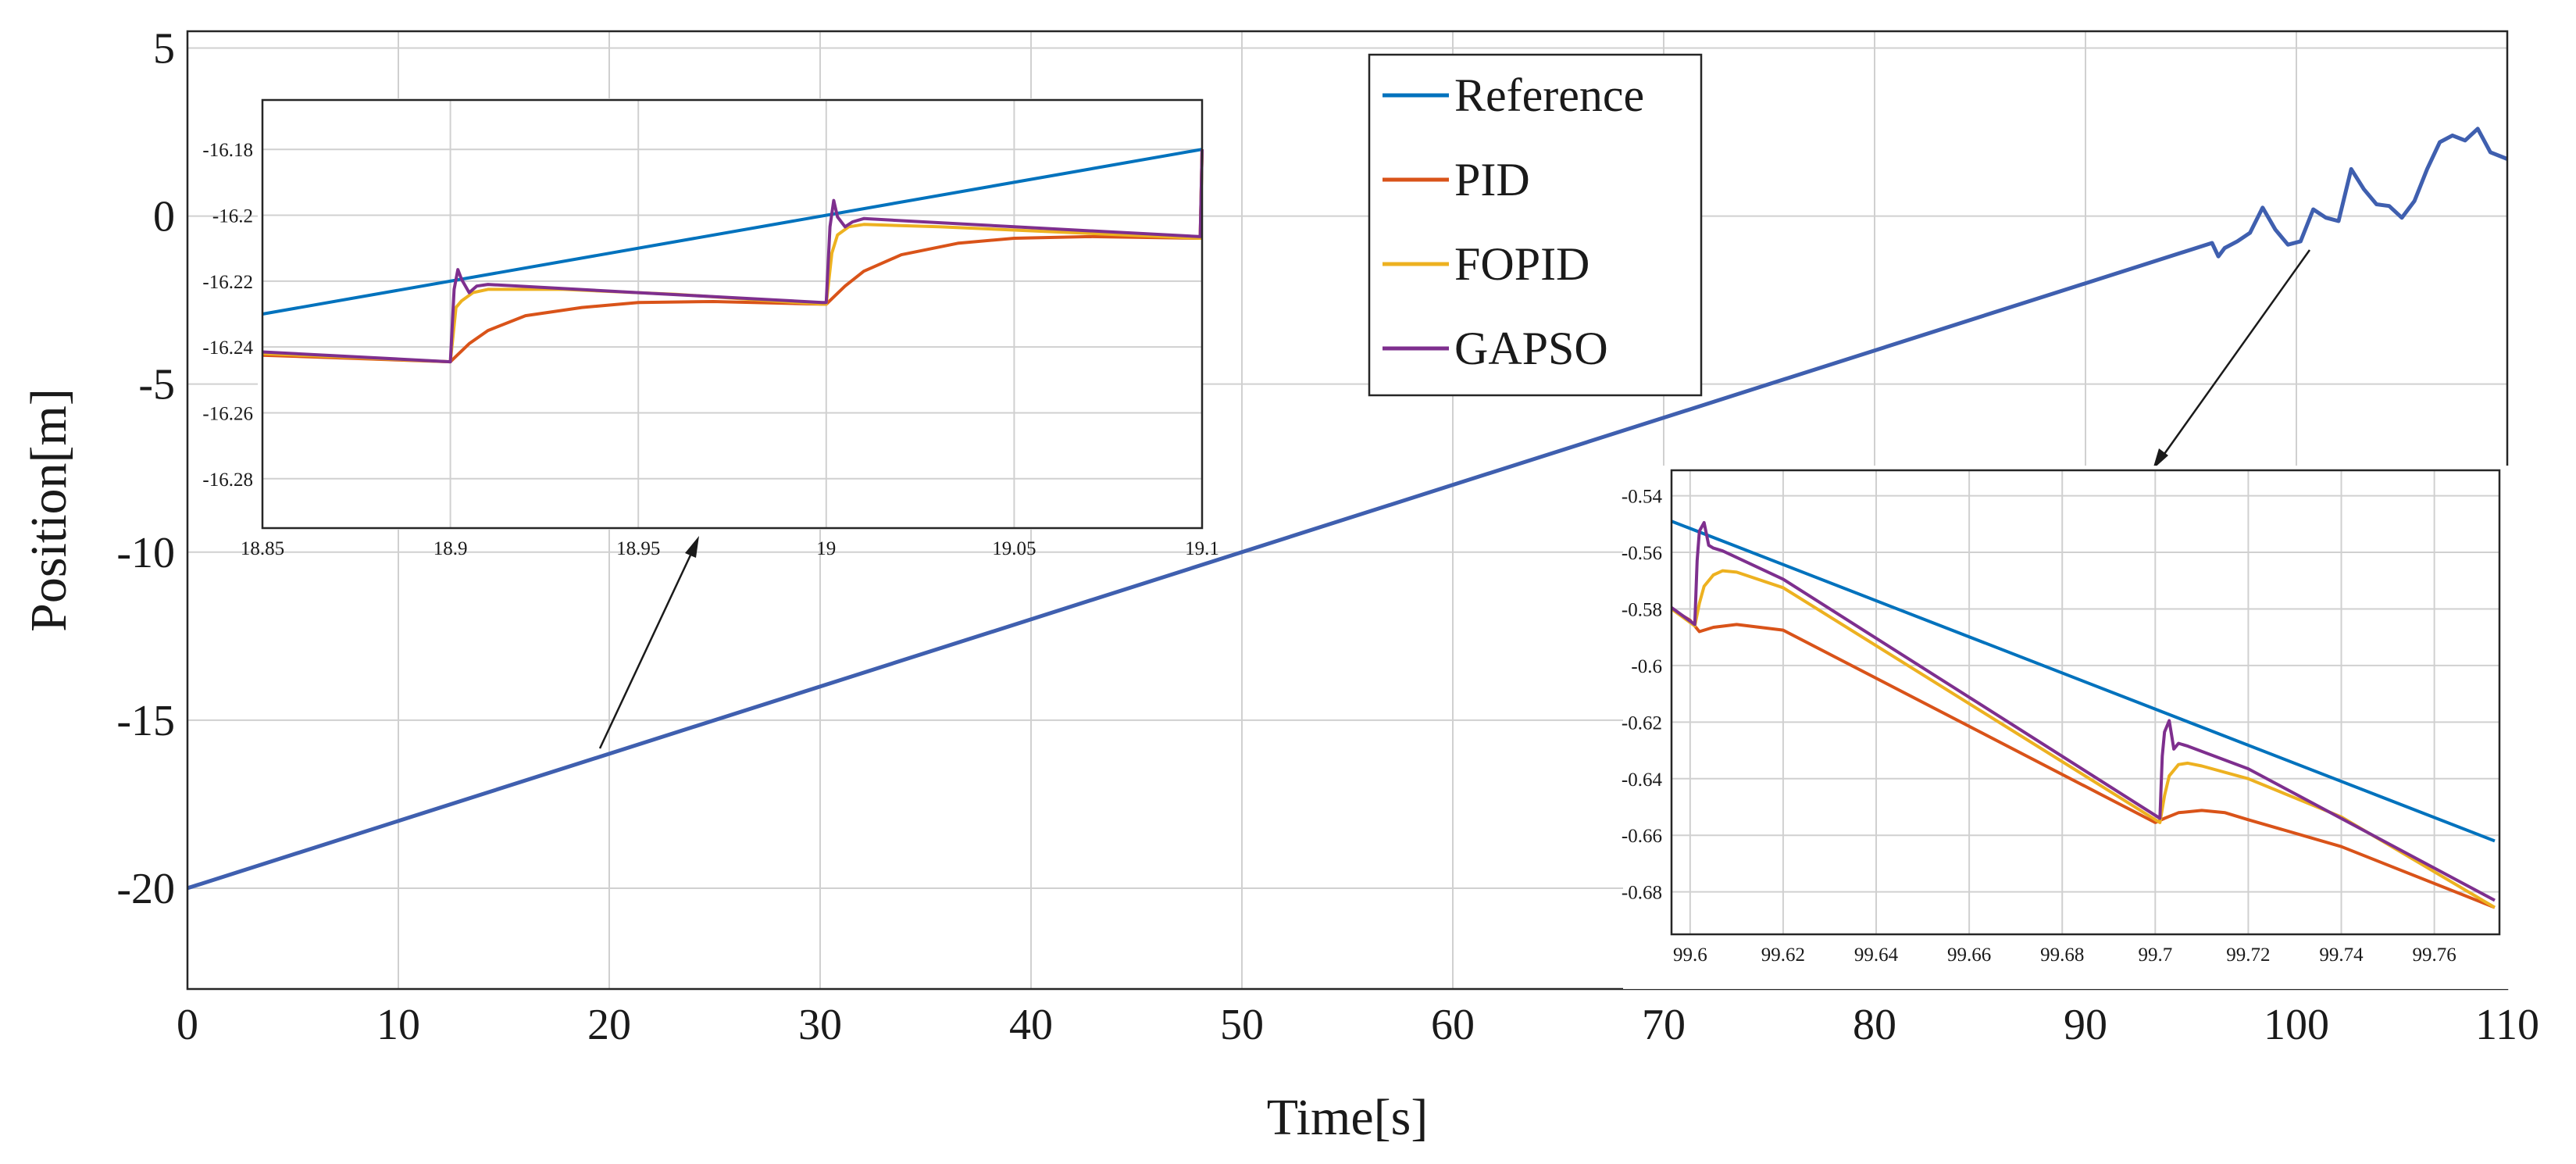  Describe the element at coordinates (227, 480) in the screenshot. I see `inset-left-y-tick--16-28: -16.28` at that location.